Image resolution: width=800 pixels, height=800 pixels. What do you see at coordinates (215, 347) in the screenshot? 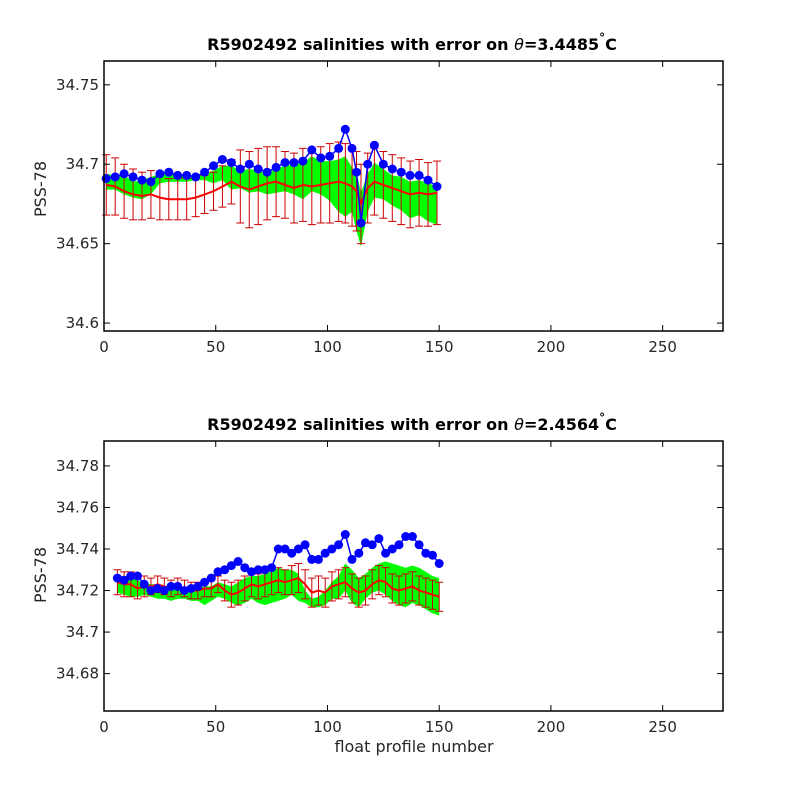
I see `panel-0-x-tick-label: 50` at bounding box center [215, 347].